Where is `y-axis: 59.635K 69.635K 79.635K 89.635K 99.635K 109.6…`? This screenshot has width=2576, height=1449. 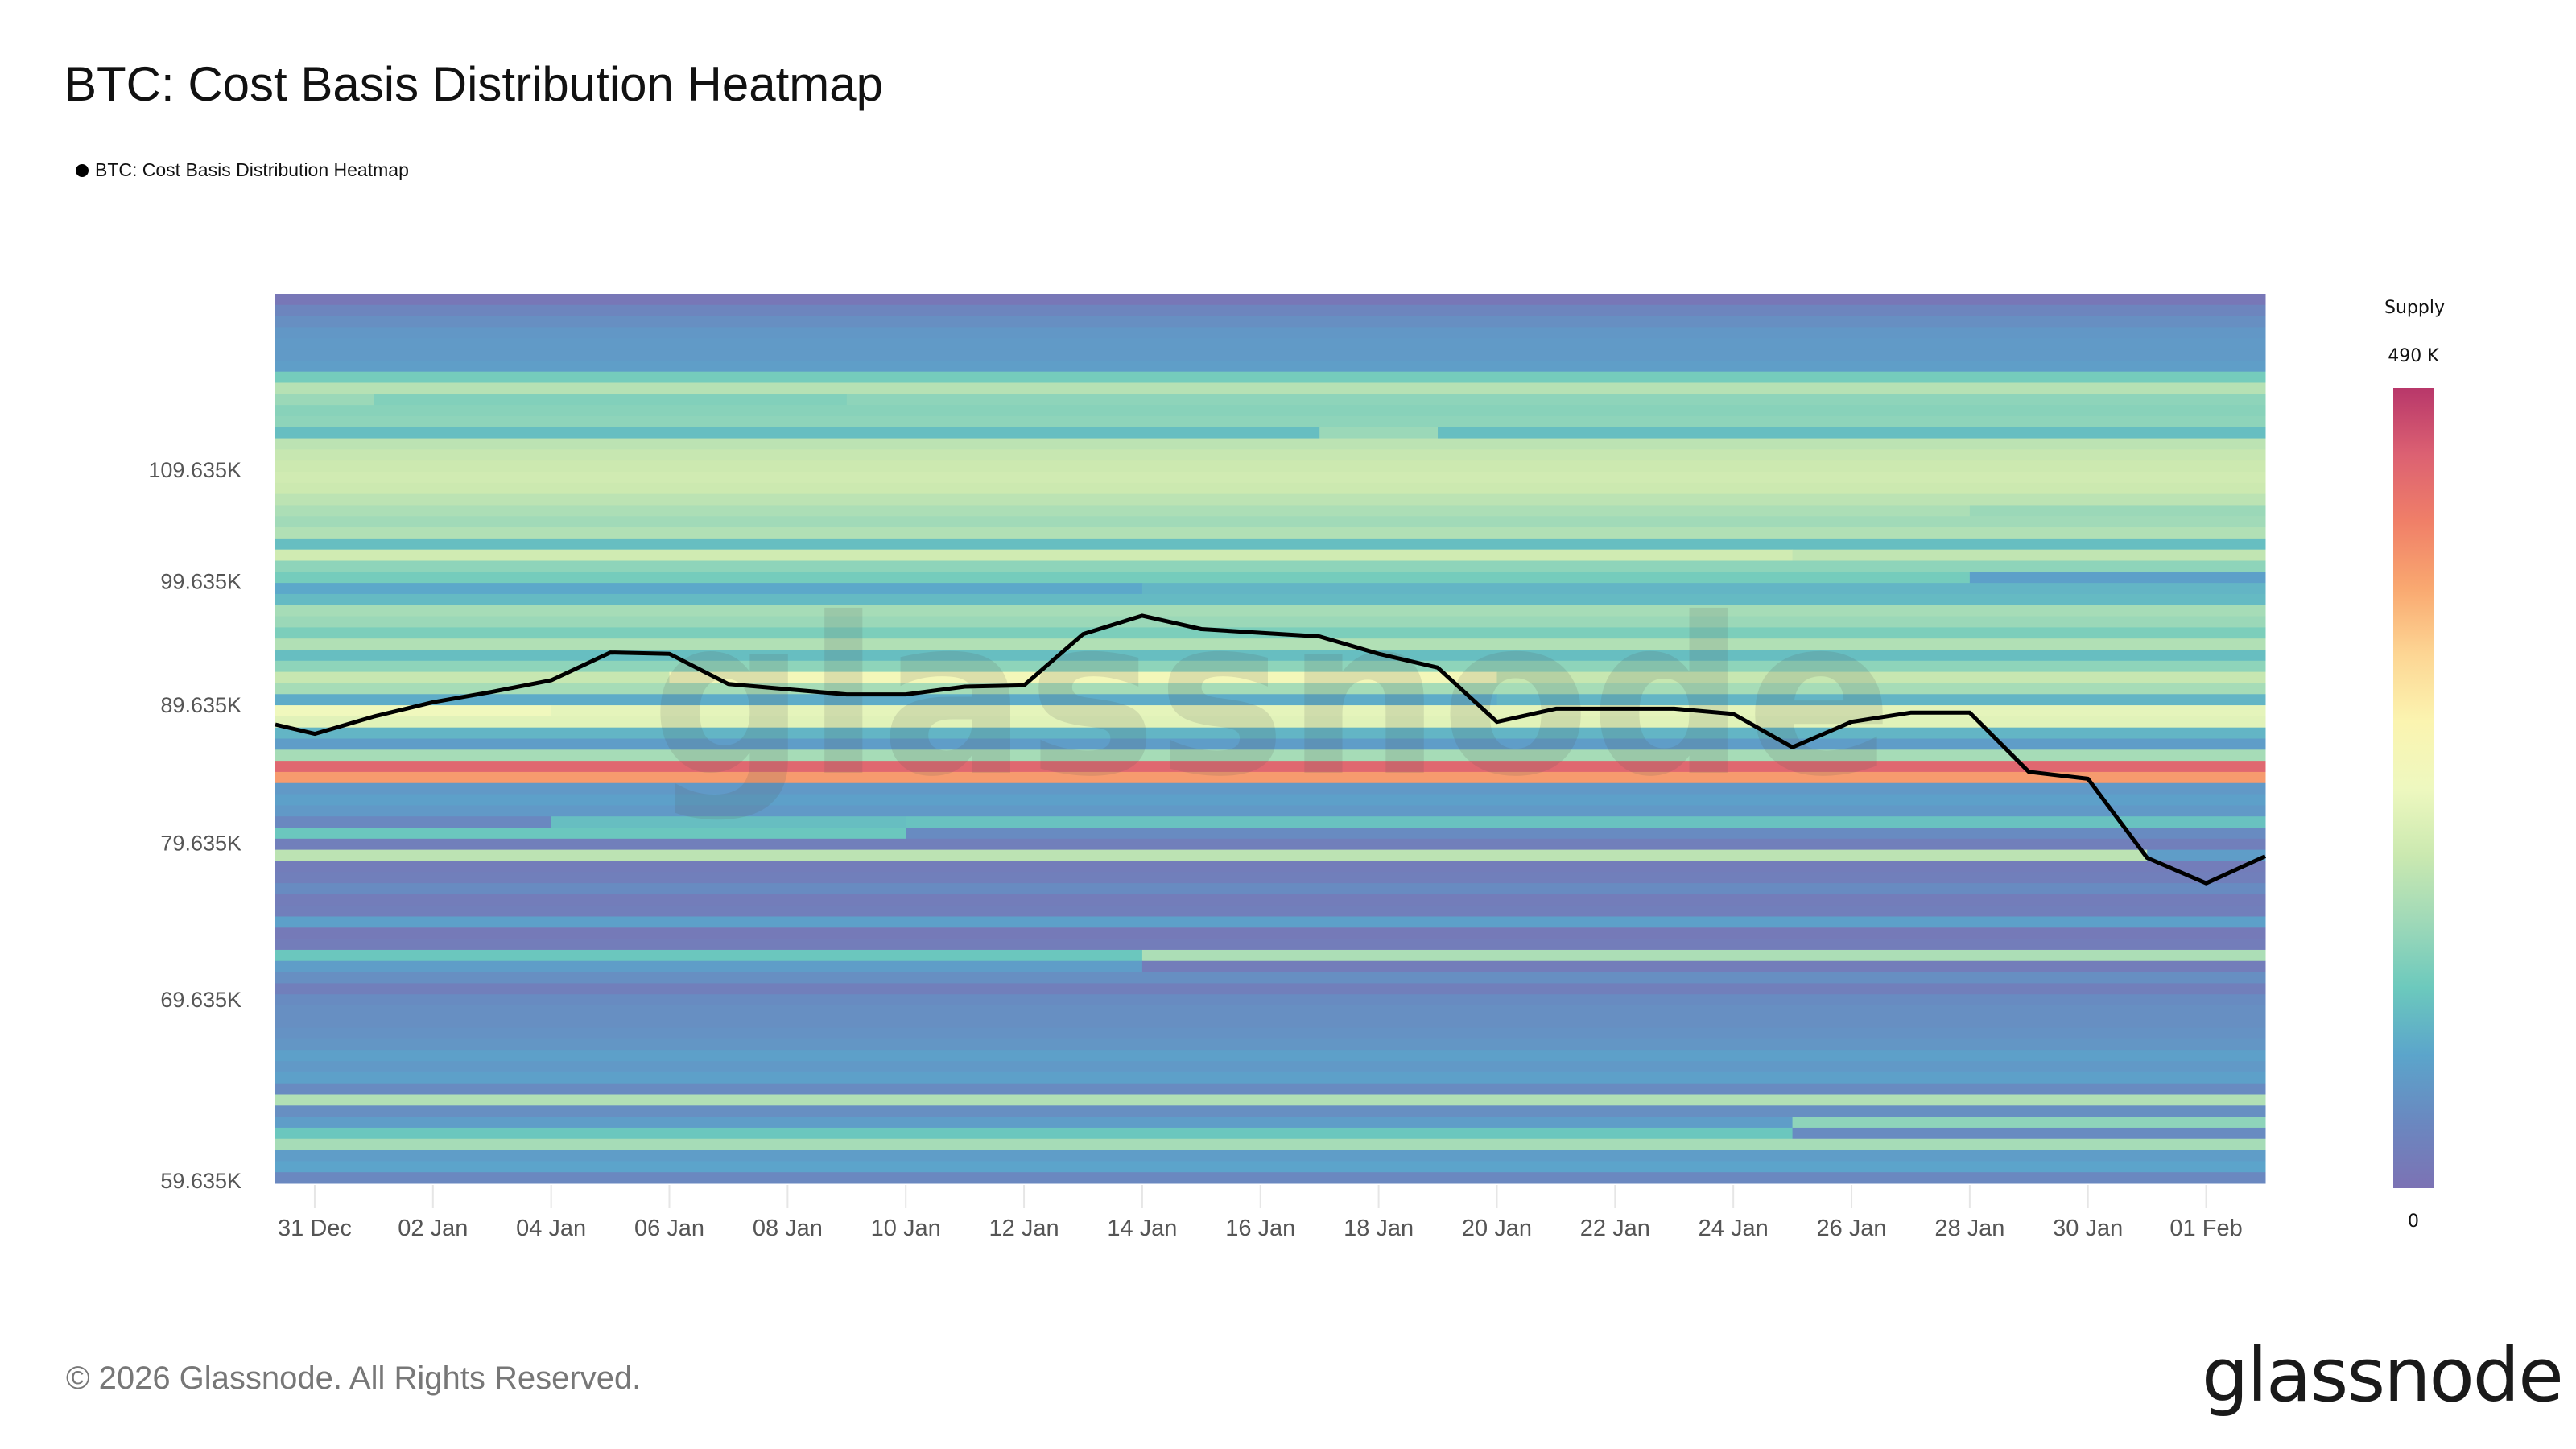 y-axis: 59.635K 69.635K 79.635K 89.635K 99.635K 109.6… is located at coordinates (195, 825).